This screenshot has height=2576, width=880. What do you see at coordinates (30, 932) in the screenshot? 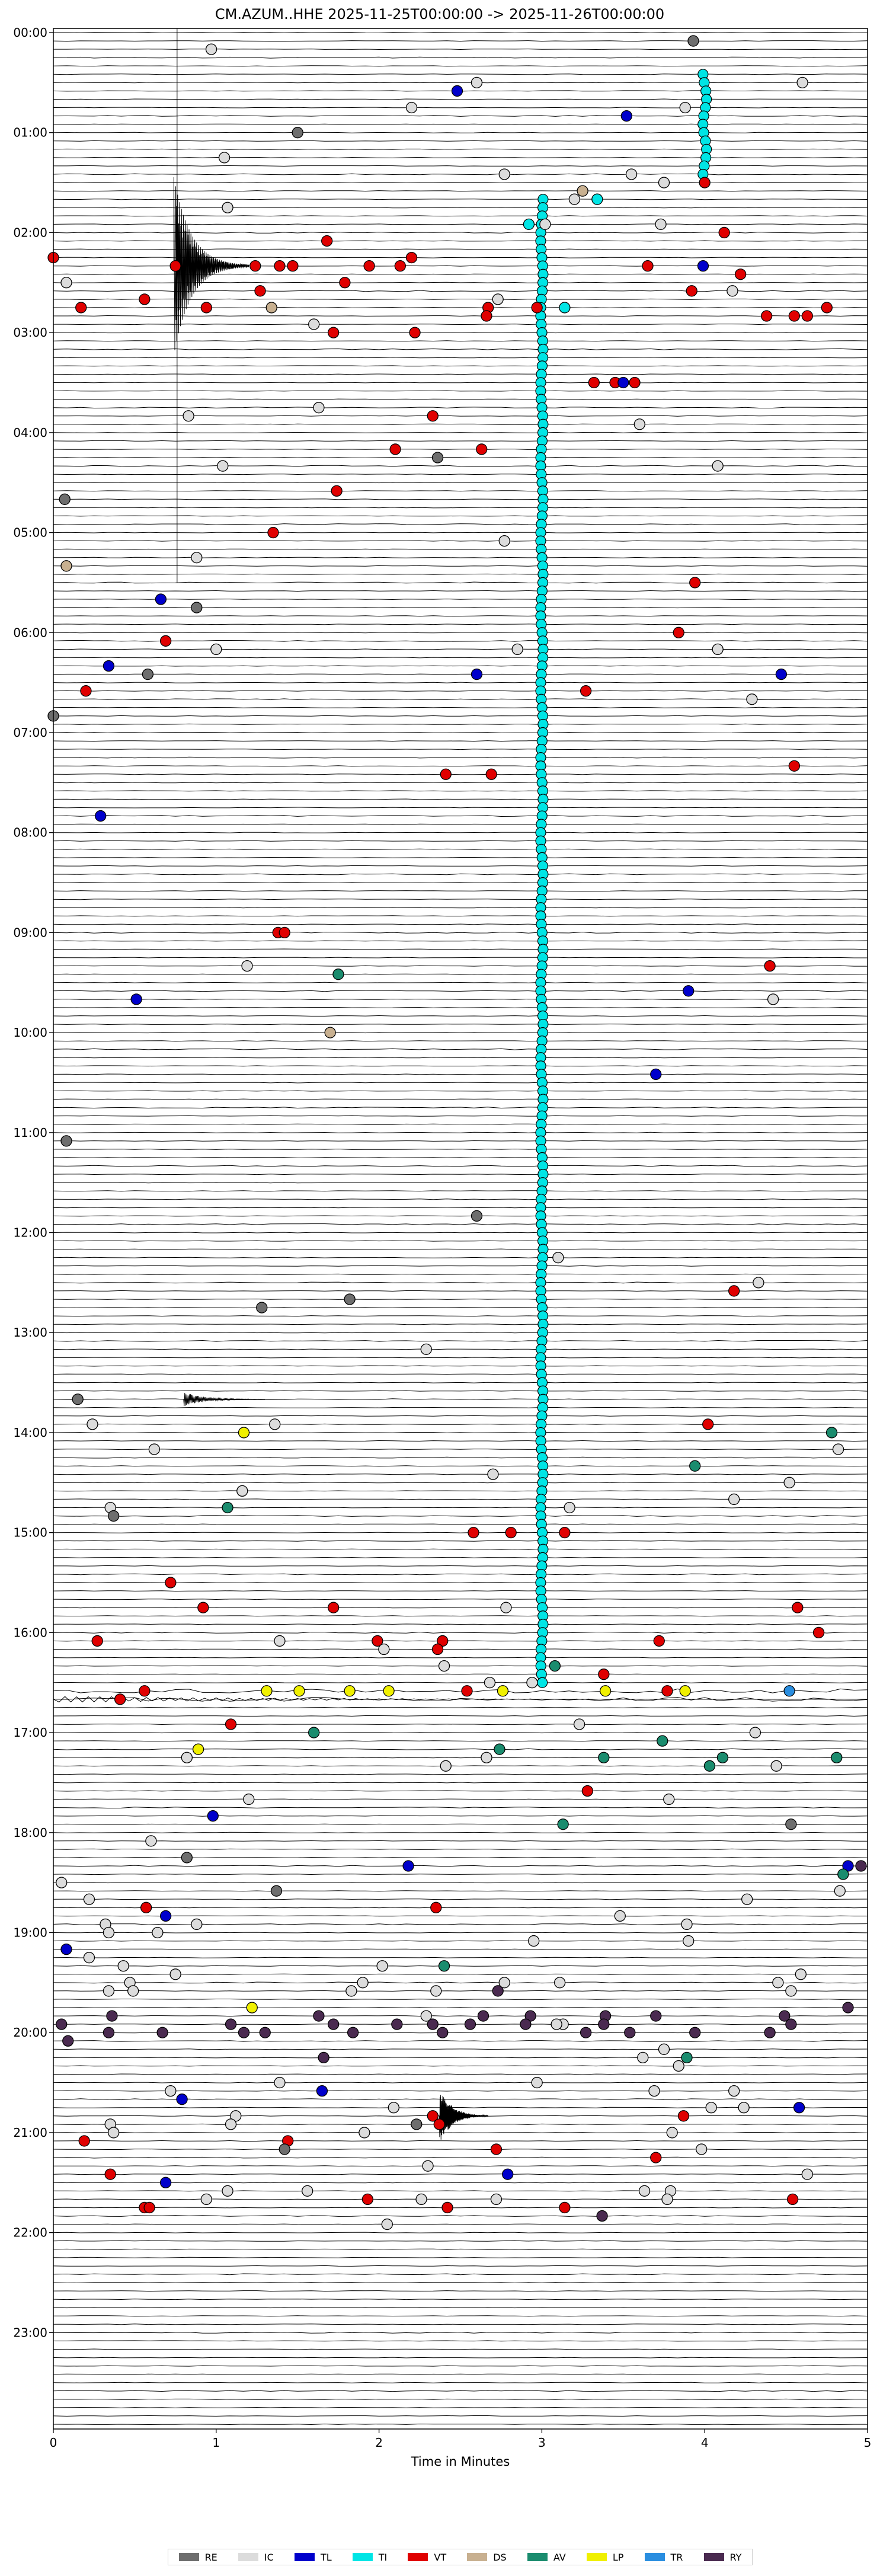
I see `y-tick-label: 09:00` at bounding box center [30, 932].